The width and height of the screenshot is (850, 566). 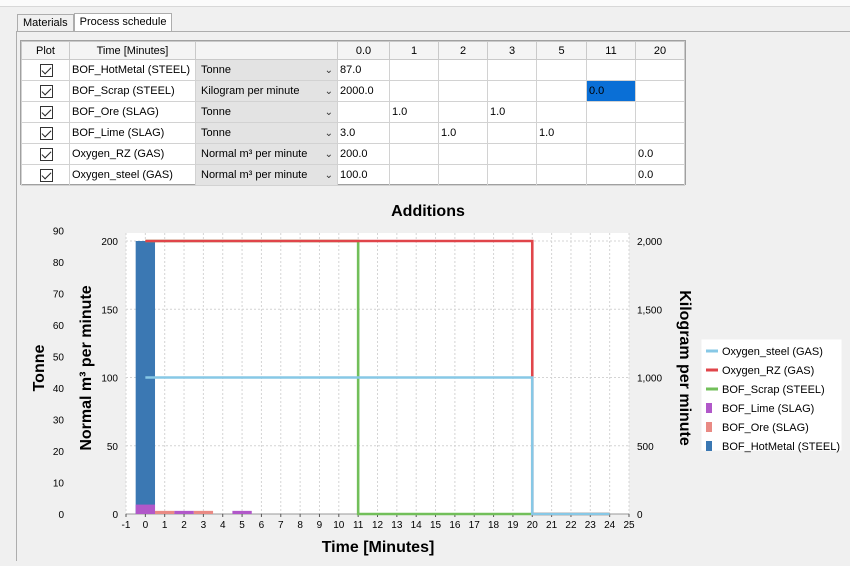 What do you see at coordinates (132, 91) in the screenshot?
I see `material-name-cell: BOF_Scrap (STEEL)` at bounding box center [132, 91].